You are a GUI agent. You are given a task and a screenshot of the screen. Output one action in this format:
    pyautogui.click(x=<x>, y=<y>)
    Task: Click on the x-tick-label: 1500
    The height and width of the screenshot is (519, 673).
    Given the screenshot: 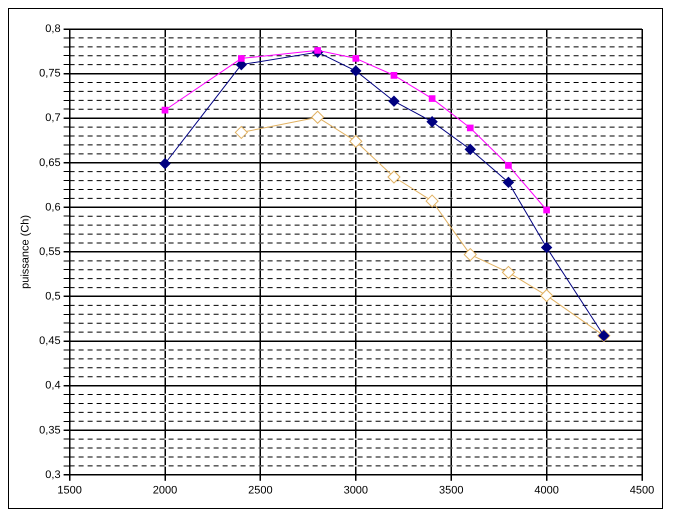 What is the action you would take?
    pyautogui.click(x=69, y=490)
    